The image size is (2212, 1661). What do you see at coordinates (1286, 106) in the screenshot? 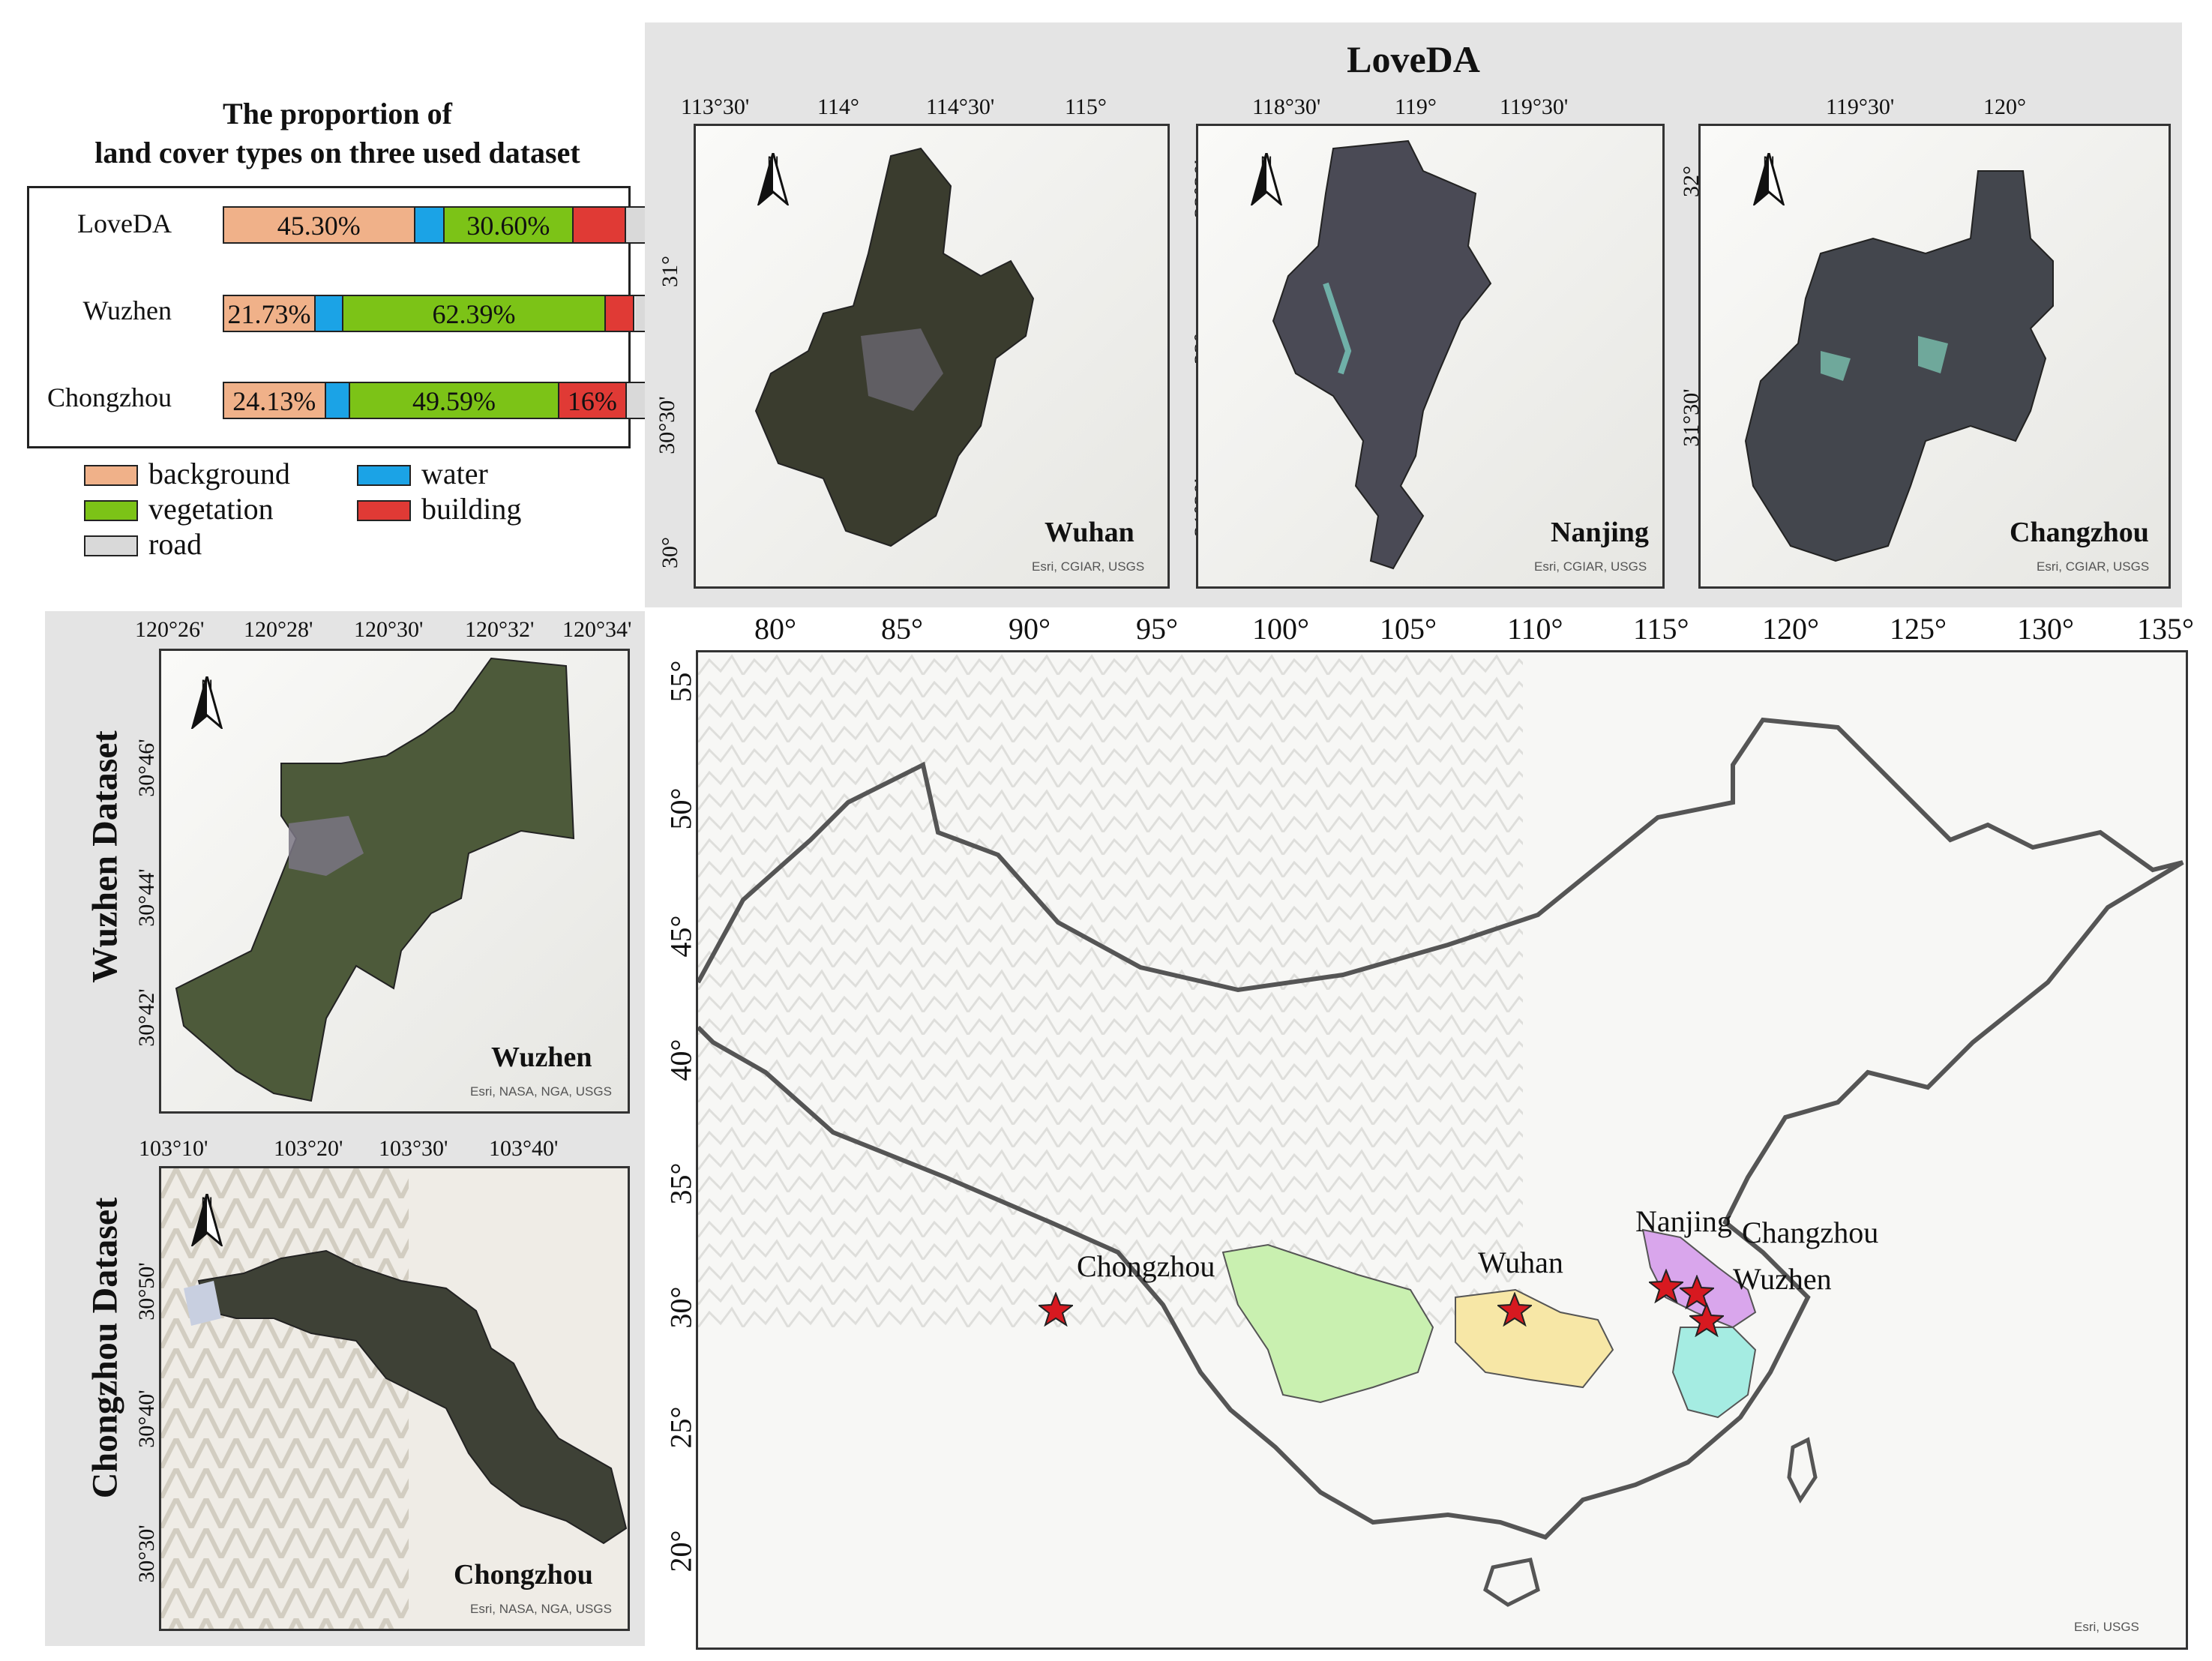
I see `tick-top: 118°30'` at bounding box center [1286, 106].